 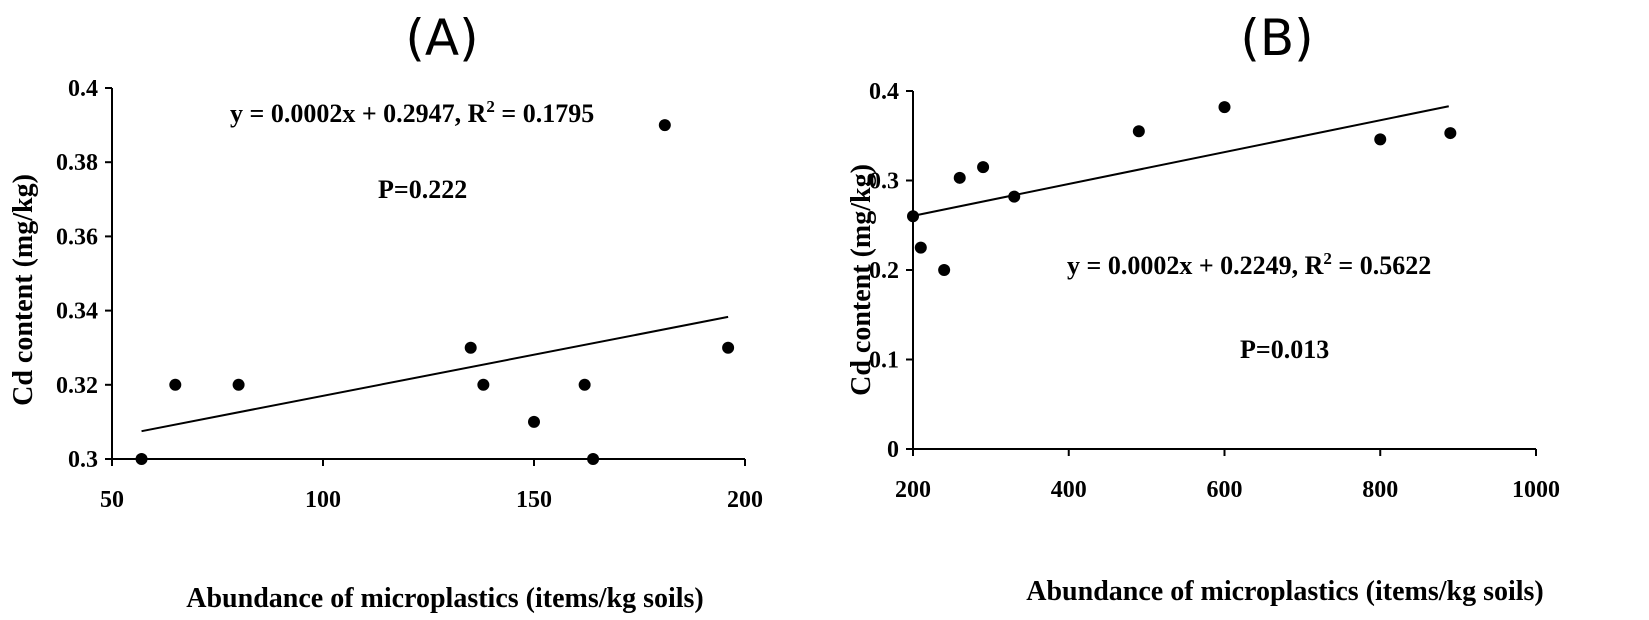 What do you see at coordinates (77, 237) in the screenshot?
I see `panel-a-y-tick-label: 0.36` at bounding box center [77, 237].